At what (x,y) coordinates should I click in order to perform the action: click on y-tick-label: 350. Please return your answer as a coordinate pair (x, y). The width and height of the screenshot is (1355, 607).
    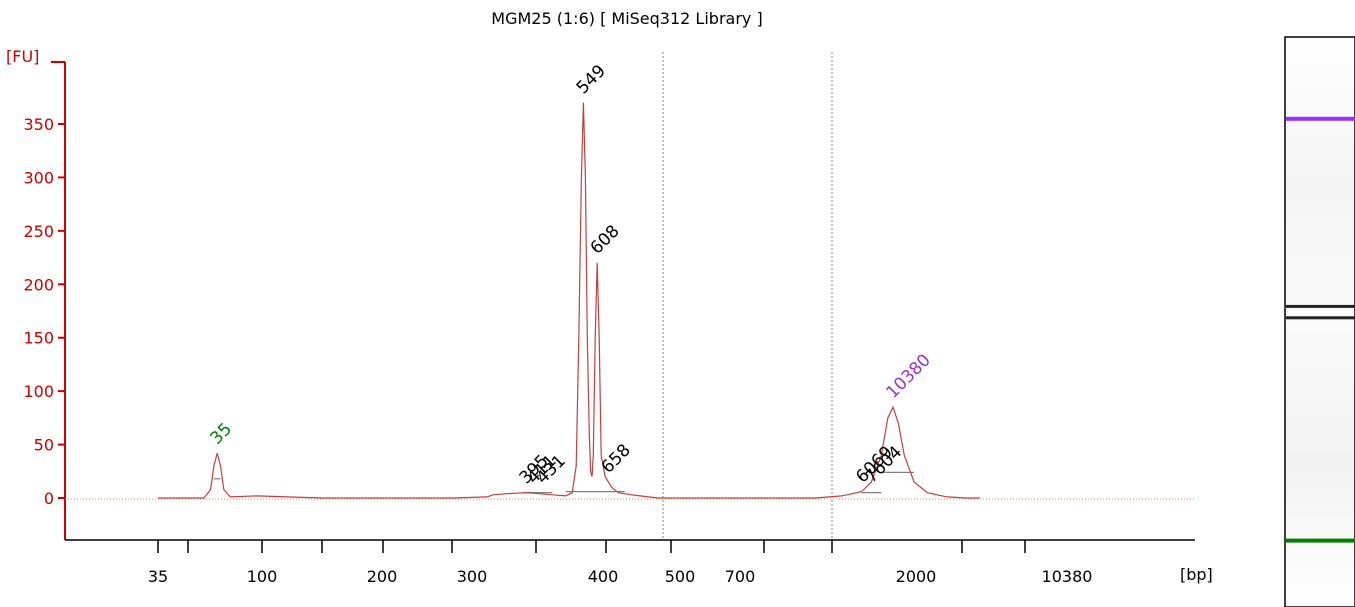
    Looking at the image, I should click on (38, 124).